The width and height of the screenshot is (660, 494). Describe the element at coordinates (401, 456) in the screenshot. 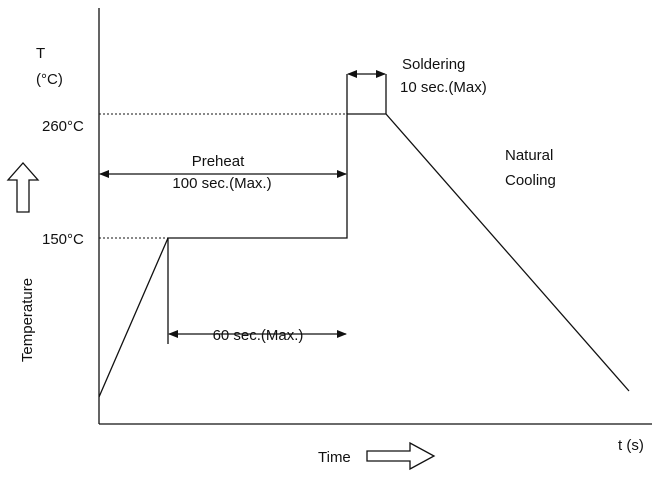

I see `time-right-arrow-icon` at that location.